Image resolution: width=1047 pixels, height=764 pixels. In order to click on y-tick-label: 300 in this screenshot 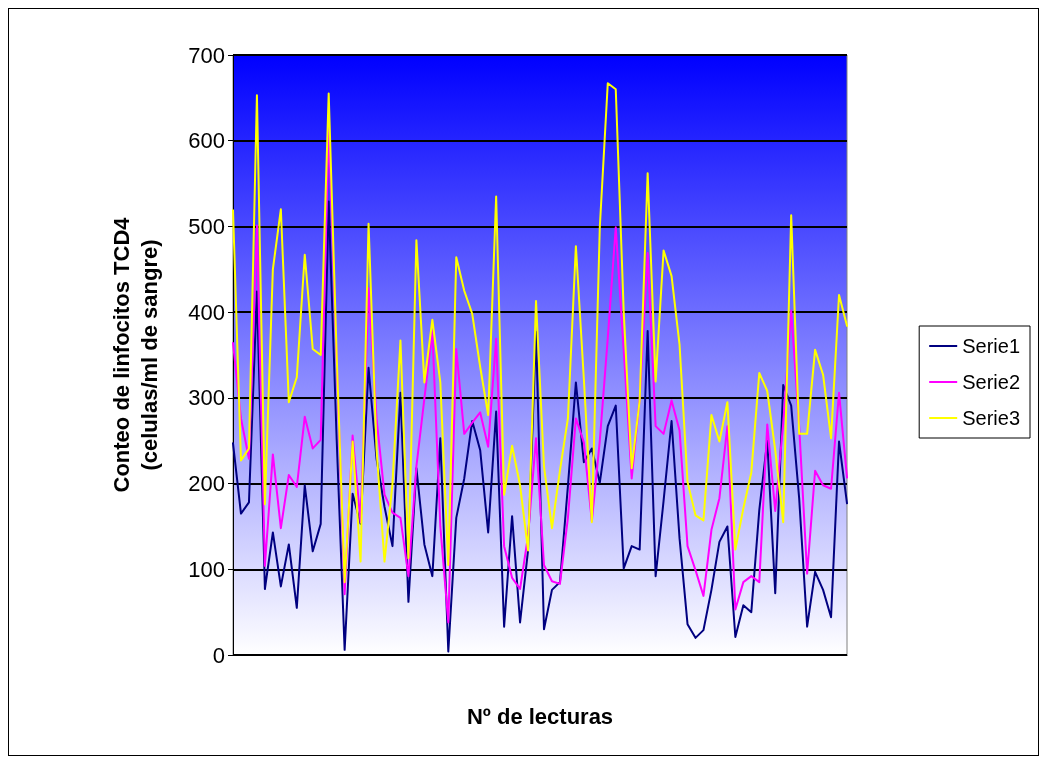, I will do `click(206, 398)`.